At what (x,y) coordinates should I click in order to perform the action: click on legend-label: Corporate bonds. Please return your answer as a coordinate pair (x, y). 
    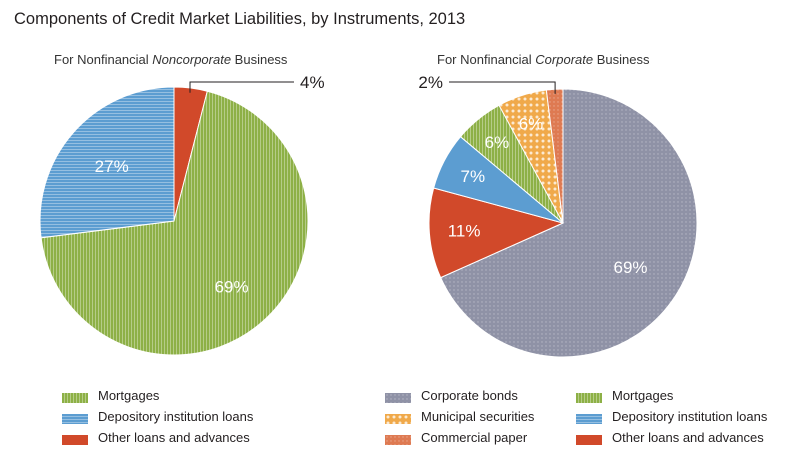
    Looking at the image, I should click on (469, 395).